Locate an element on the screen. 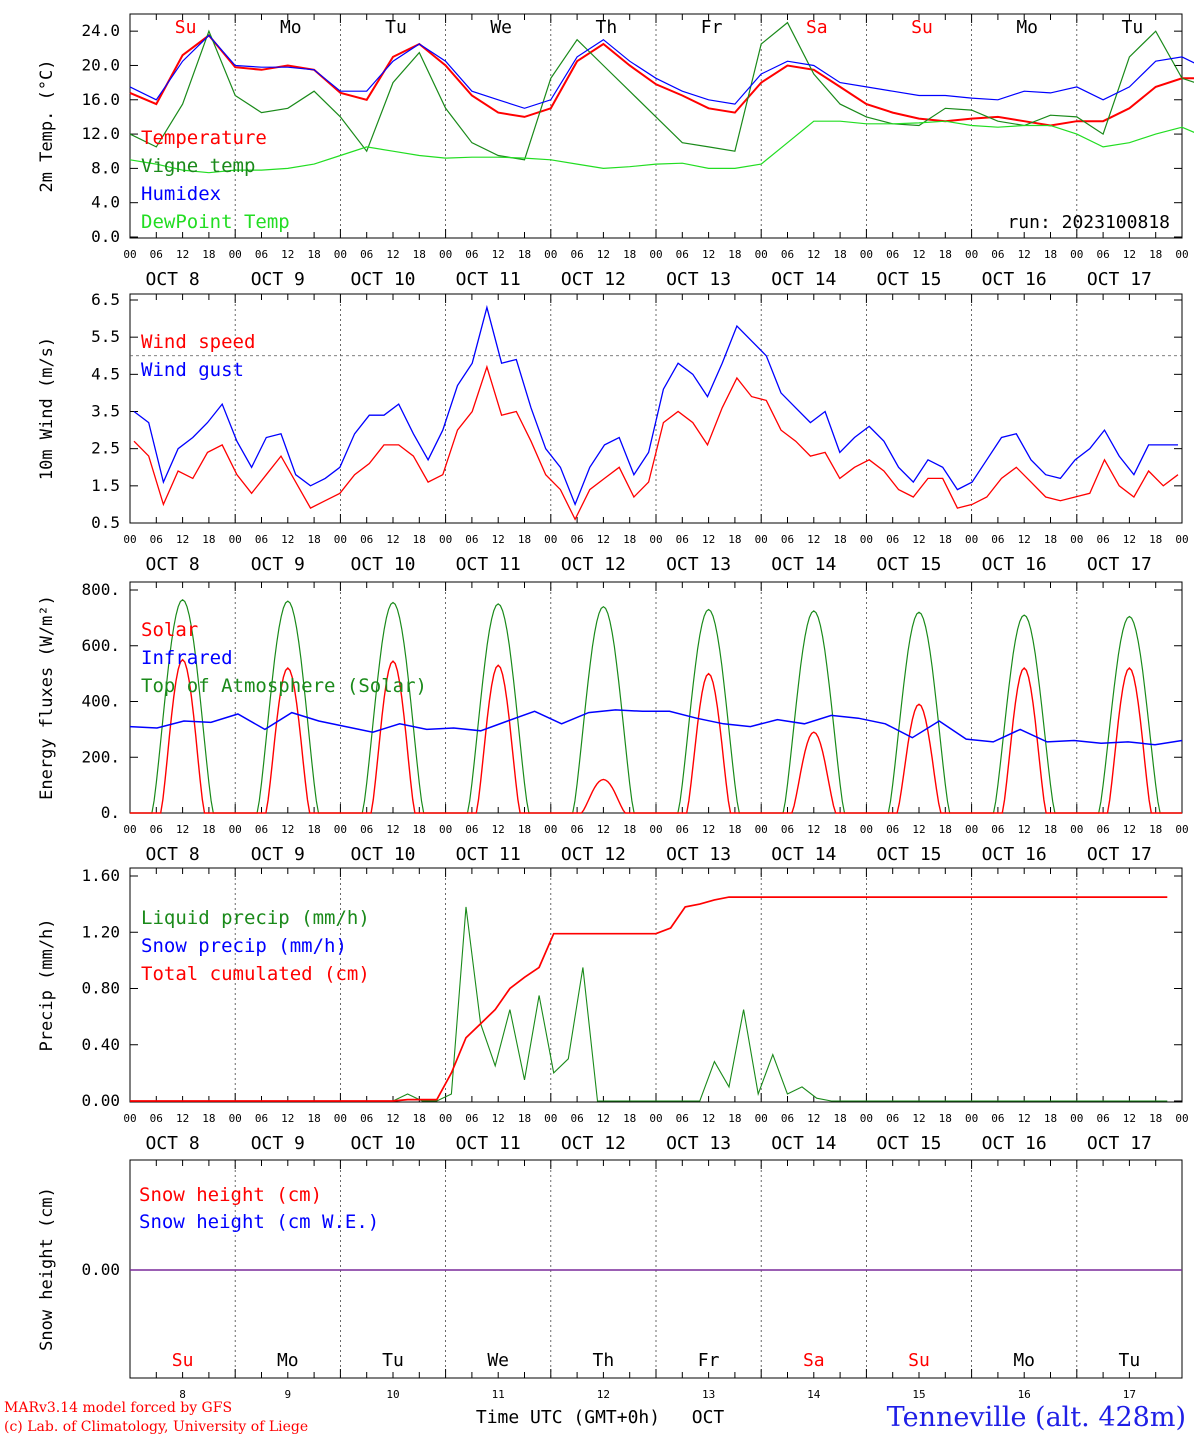 This screenshot has width=1194, height=1440. y-tick-label: 0.00 is located at coordinates (100, 1269).